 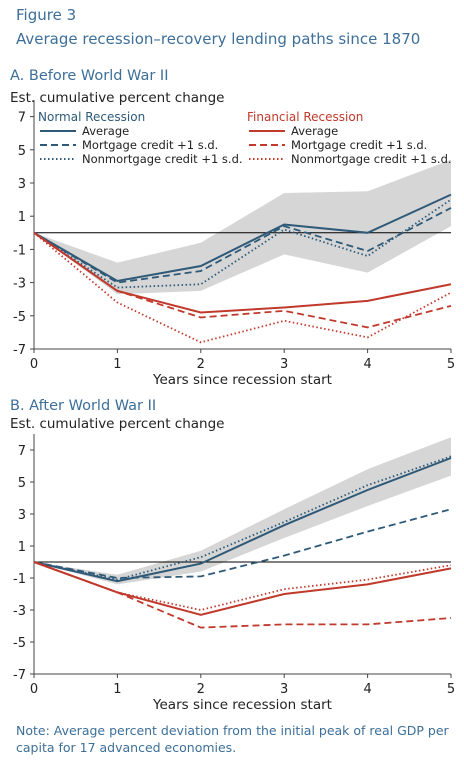 I want to click on panel-b-title: B. After World War II, so click(x=83, y=406).